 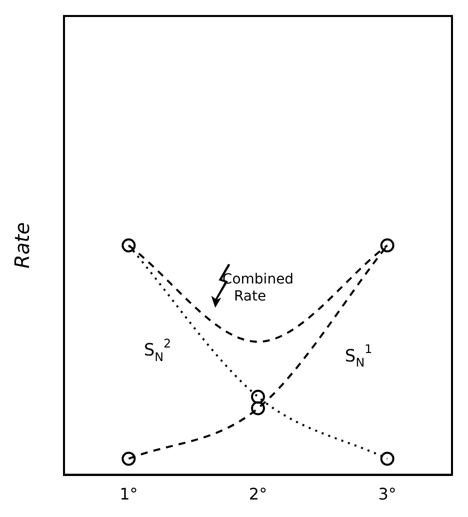 What do you see at coordinates (129, 494) in the screenshot?
I see `x-tick-label: 1°` at bounding box center [129, 494].